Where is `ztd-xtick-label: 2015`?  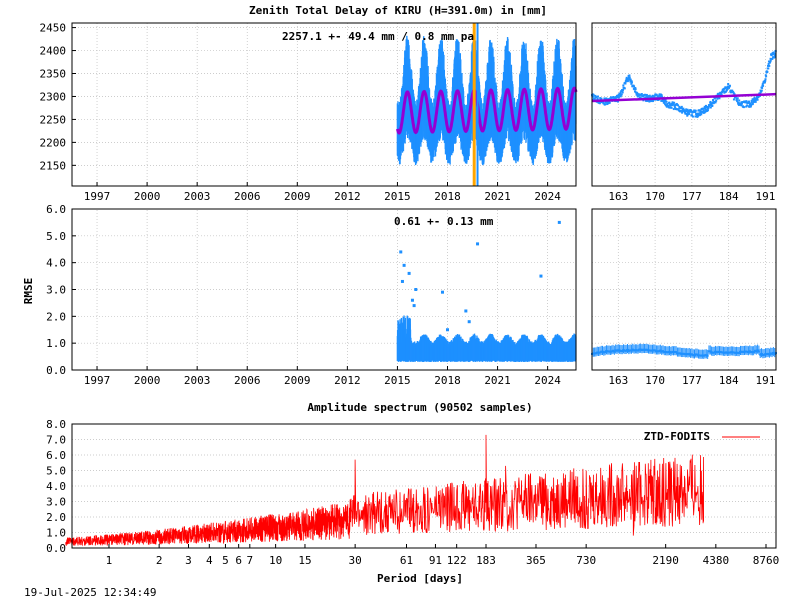
ztd-xtick-label: 2015 is located at coordinates (397, 196).